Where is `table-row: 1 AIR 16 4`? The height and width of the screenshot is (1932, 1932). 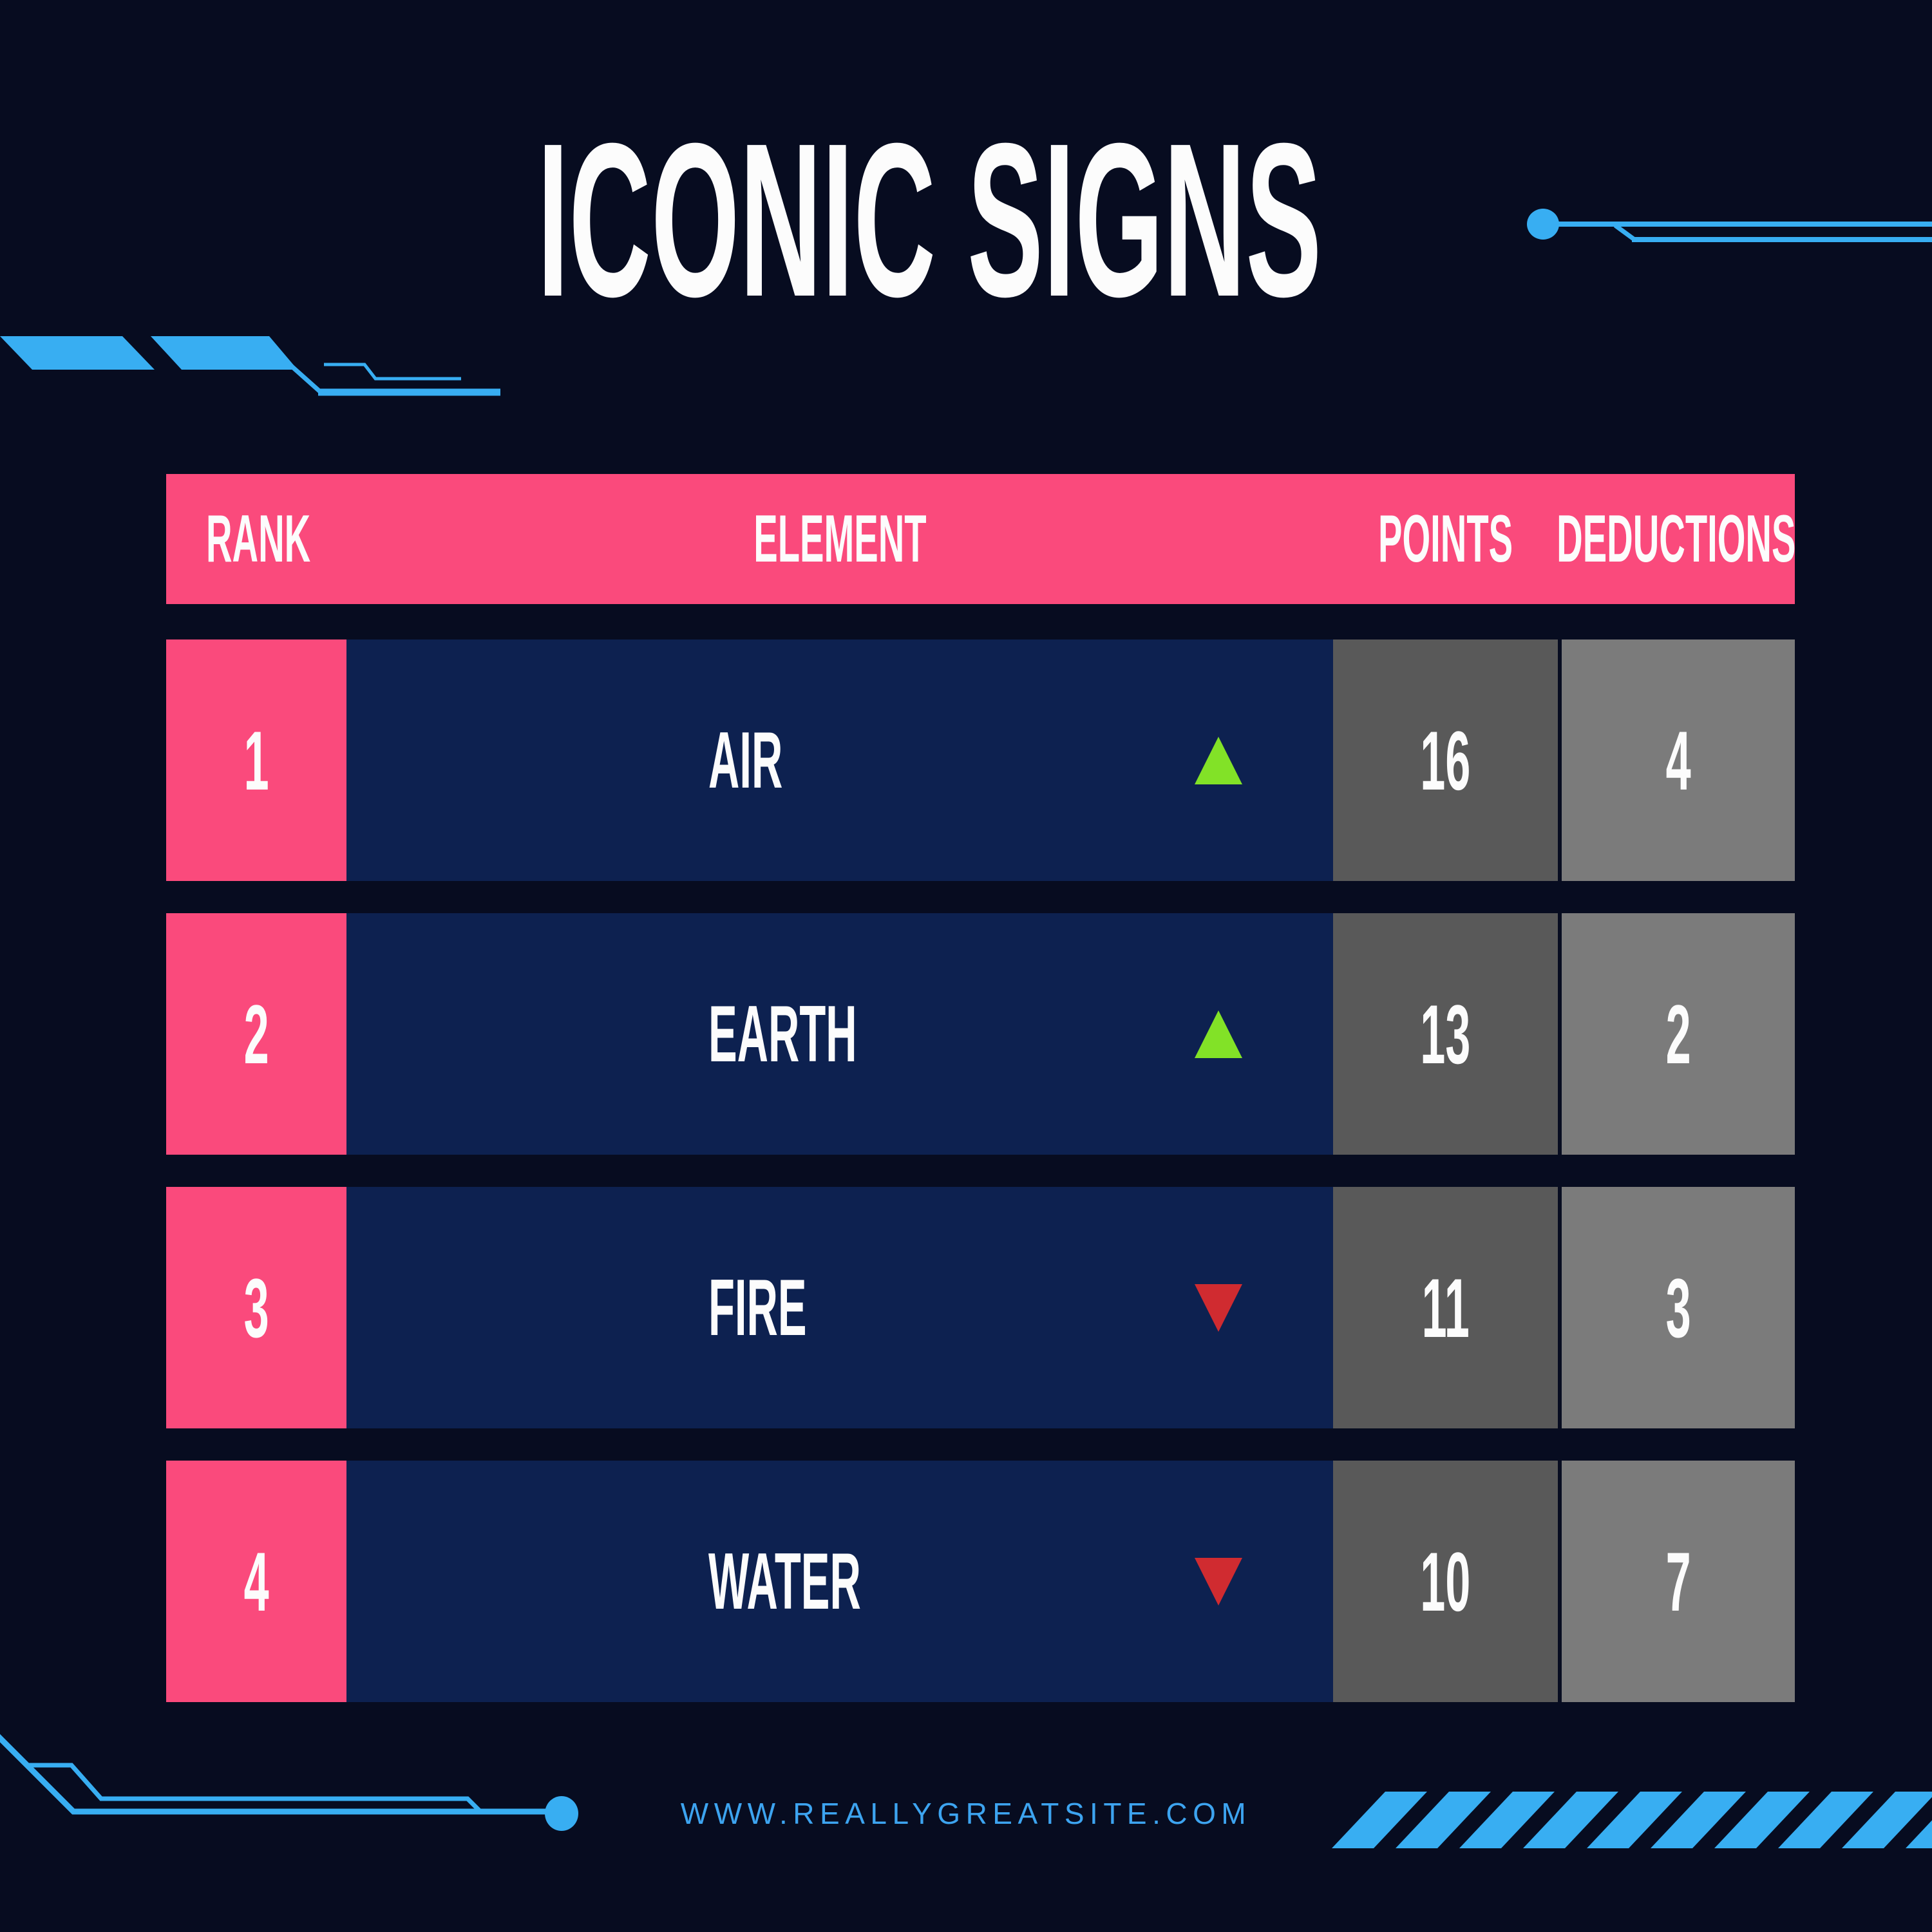 table-row: 1 AIR 16 4 is located at coordinates (980, 760).